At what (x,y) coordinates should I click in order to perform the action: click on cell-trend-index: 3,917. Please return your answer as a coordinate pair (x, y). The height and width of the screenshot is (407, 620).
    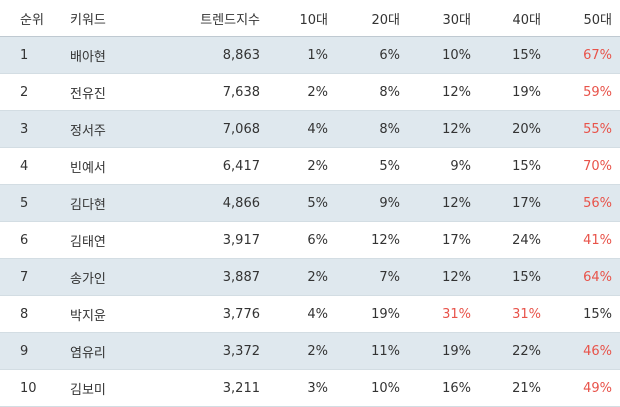
    Looking at the image, I should click on (210, 240).